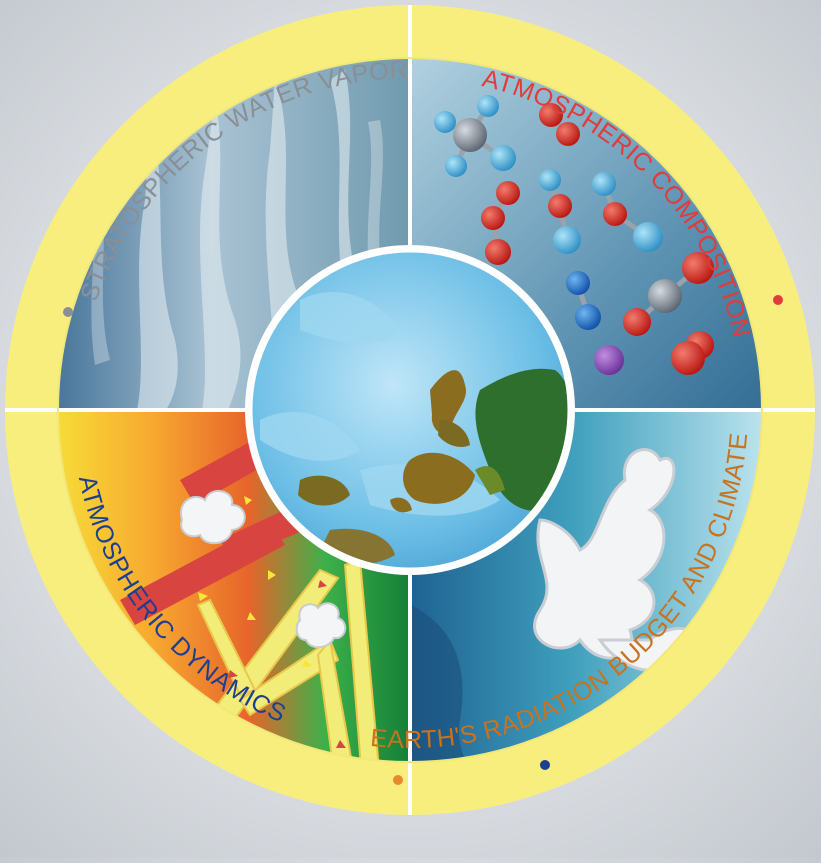 The width and height of the screenshot is (821, 863). What do you see at coordinates (68, 312) in the screenshot?
I see `bullet-water-vapor` at bounding box center [68, 312].